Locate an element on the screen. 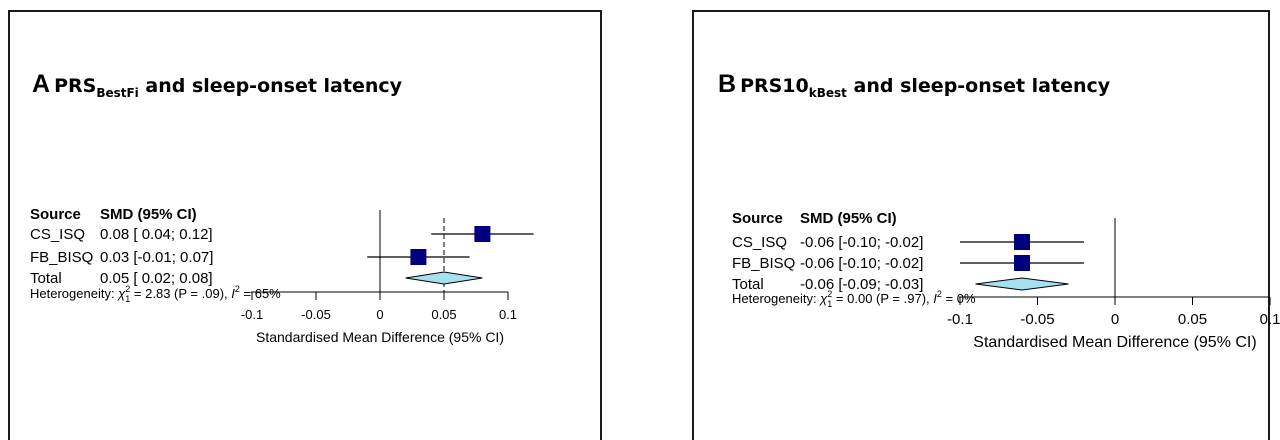 Image resolution: width=1280 pixels, height=440 pixels. panel-letter: B is located at coordinates (727, 84).